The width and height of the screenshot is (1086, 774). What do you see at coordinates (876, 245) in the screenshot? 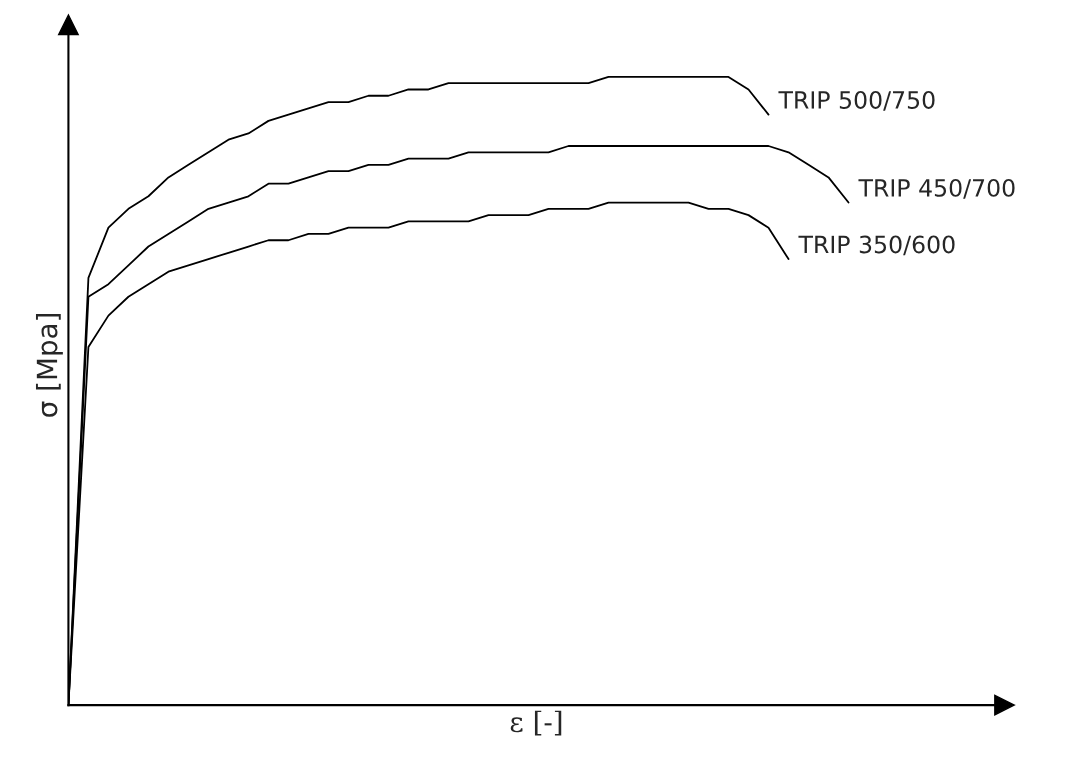
I see `series-label: TRIP 350/600` at bounding box center [876, 245].